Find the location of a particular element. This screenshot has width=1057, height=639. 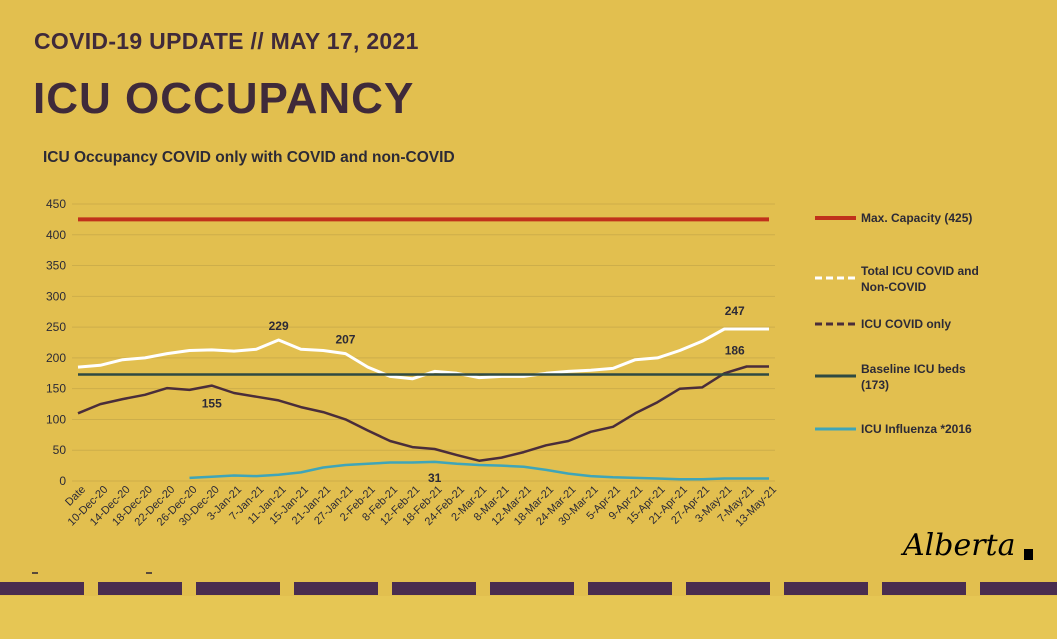

data-label: 229 is located at coordinates (279, 326).